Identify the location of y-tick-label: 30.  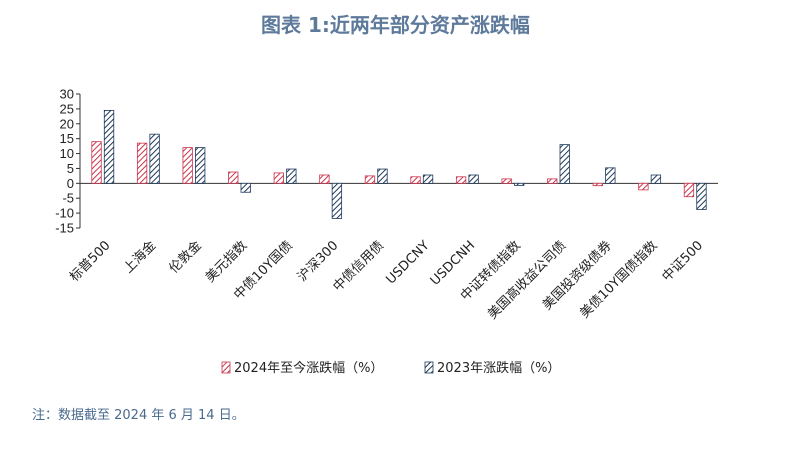
(67, 94).